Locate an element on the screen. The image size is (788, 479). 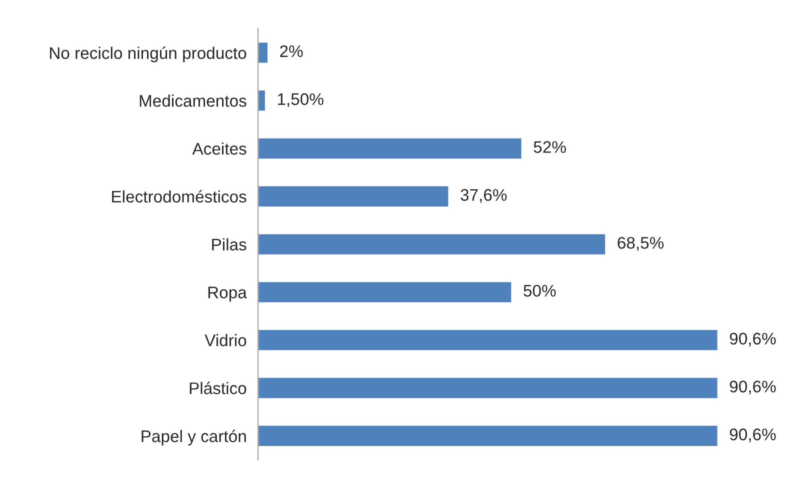
y-tick-label: Plástico is located at coordinates (218, 388).